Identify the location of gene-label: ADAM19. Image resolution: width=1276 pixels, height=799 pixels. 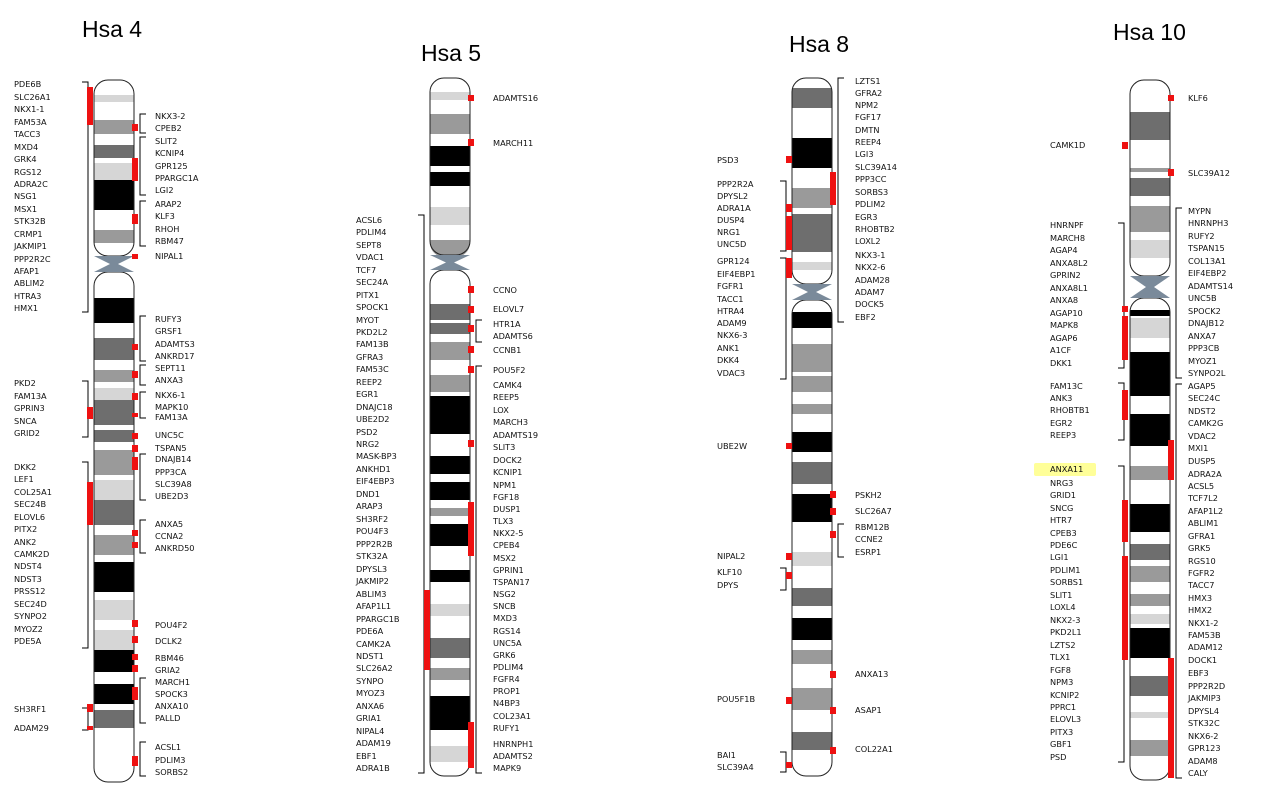
(373, 743).